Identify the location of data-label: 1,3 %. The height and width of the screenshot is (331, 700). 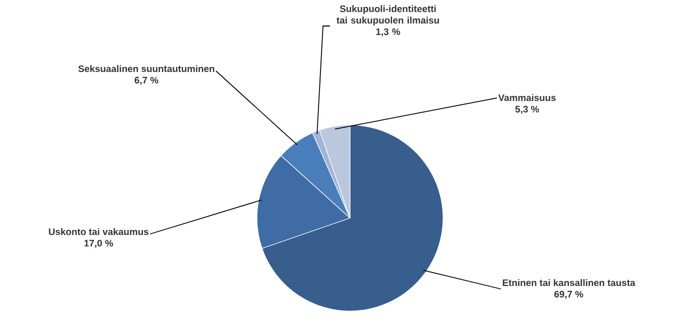
(388, 32).